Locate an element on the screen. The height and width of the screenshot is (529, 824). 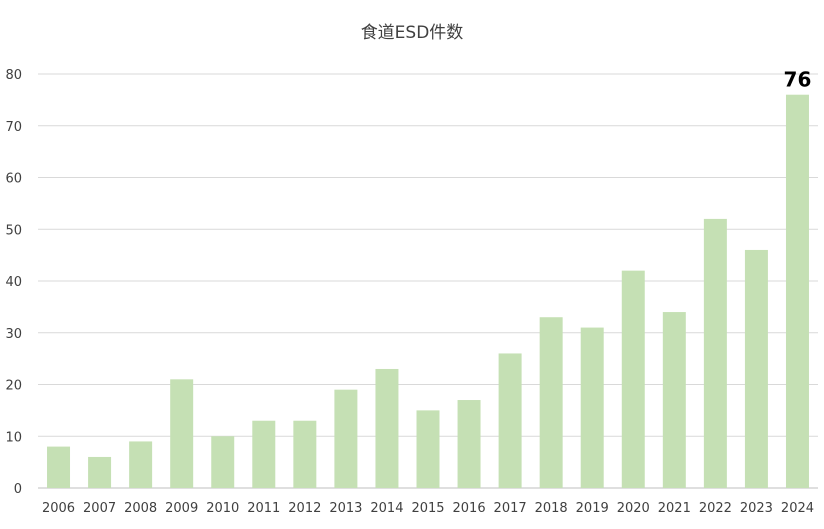
x-tick-label: 2017 is located at coordinates (510, 508).